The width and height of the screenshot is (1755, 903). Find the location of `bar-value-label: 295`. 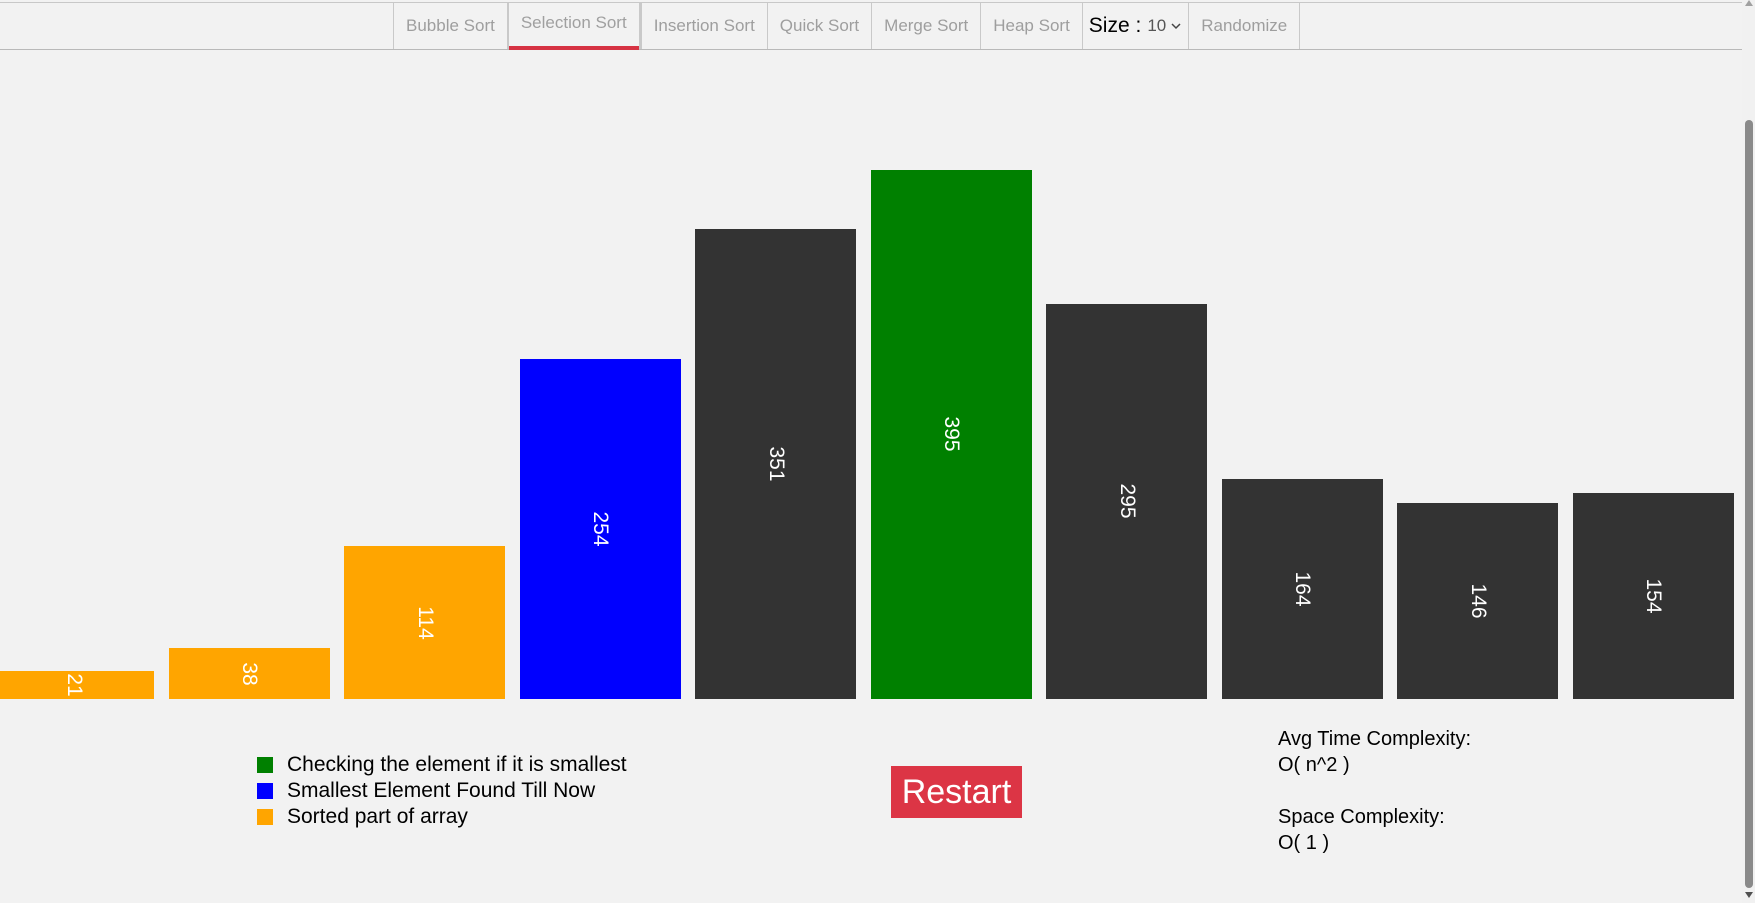

bar-value-label: 295 is located at coordinates (1127, 501).